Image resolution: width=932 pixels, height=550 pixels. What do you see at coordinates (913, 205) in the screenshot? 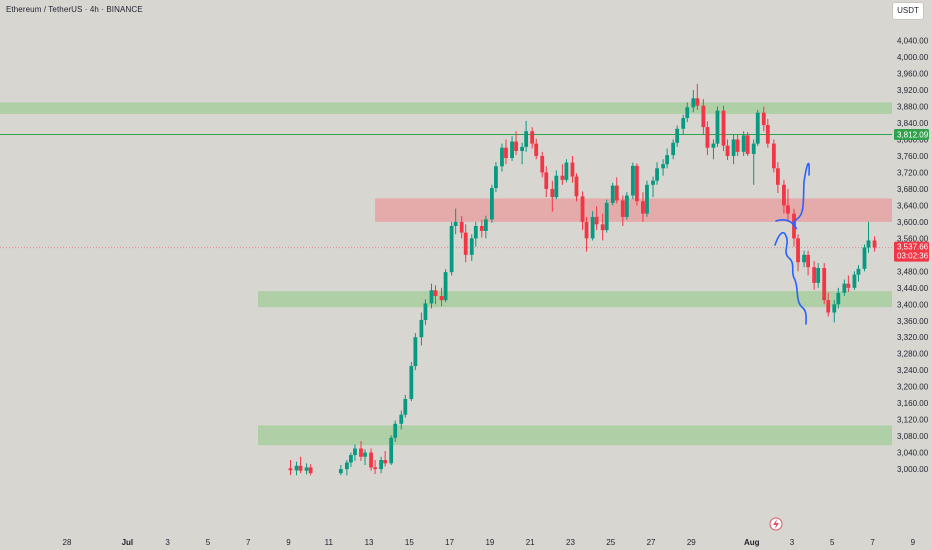
I see `price-tick-label: 3,640.00` at bounding box center [913, 205].